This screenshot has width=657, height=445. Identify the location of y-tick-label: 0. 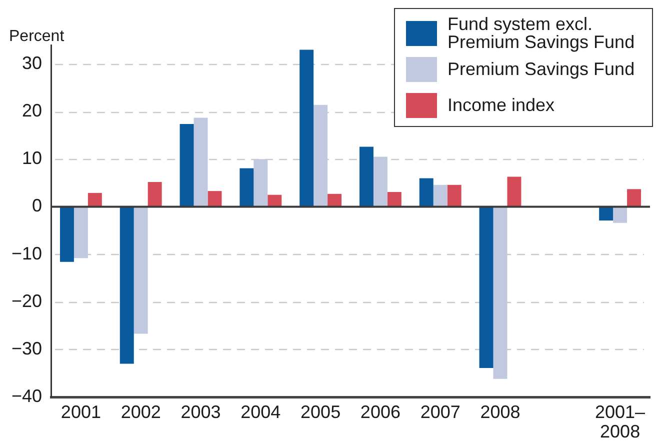
(37, 206).